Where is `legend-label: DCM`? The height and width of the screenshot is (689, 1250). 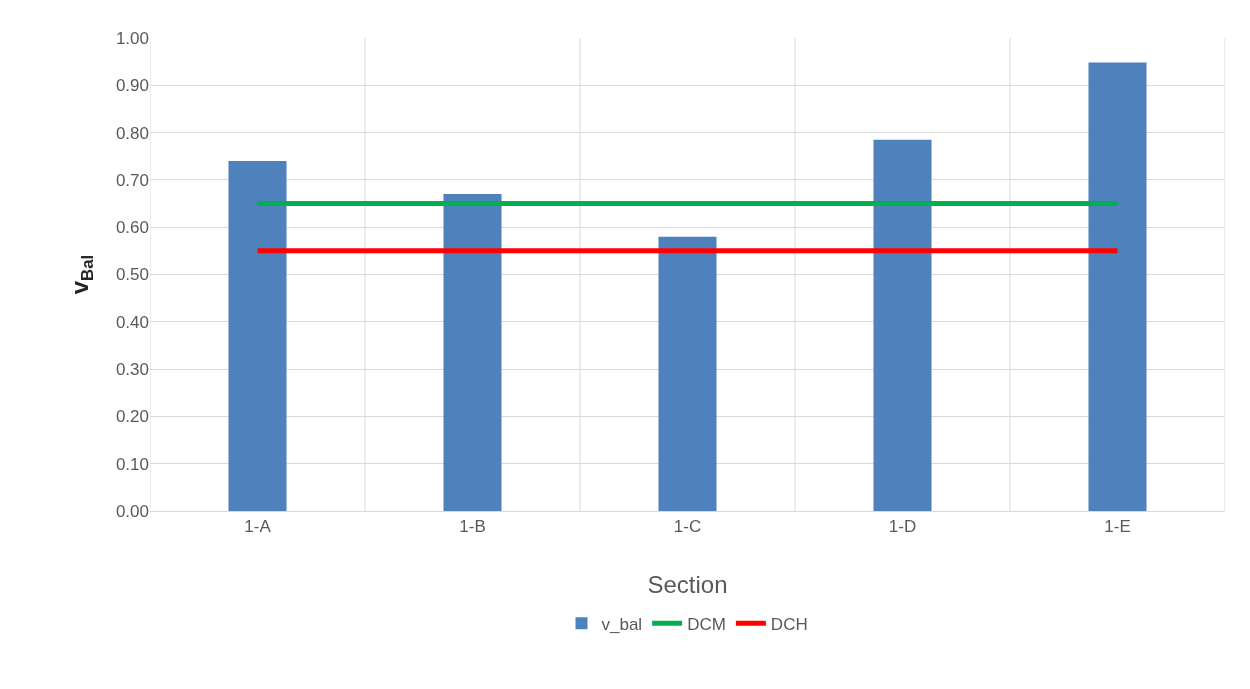 legend-label: DCM is located at coordinates (706, 624).